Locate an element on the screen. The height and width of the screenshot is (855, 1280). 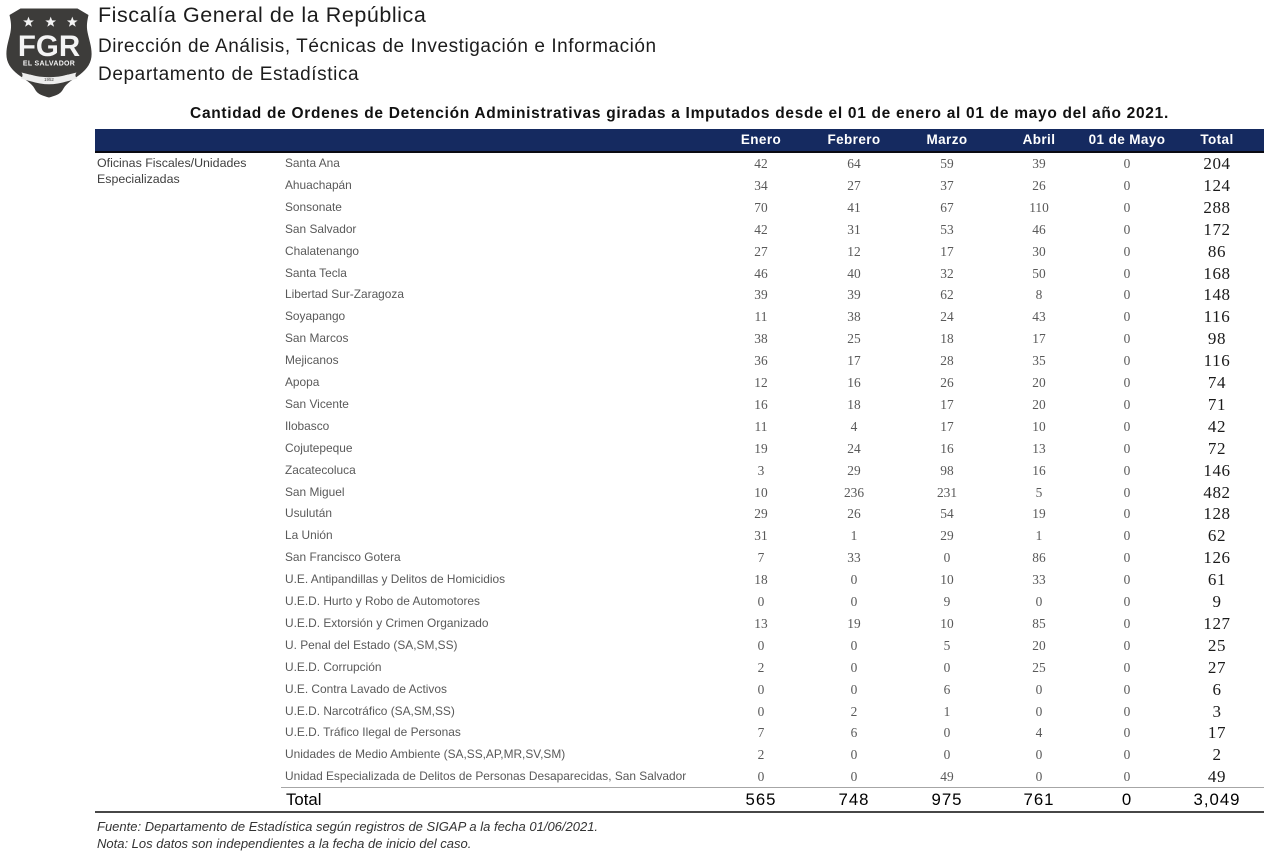
svg-text: EL SALVADOR is located at coordinates (49, 64).